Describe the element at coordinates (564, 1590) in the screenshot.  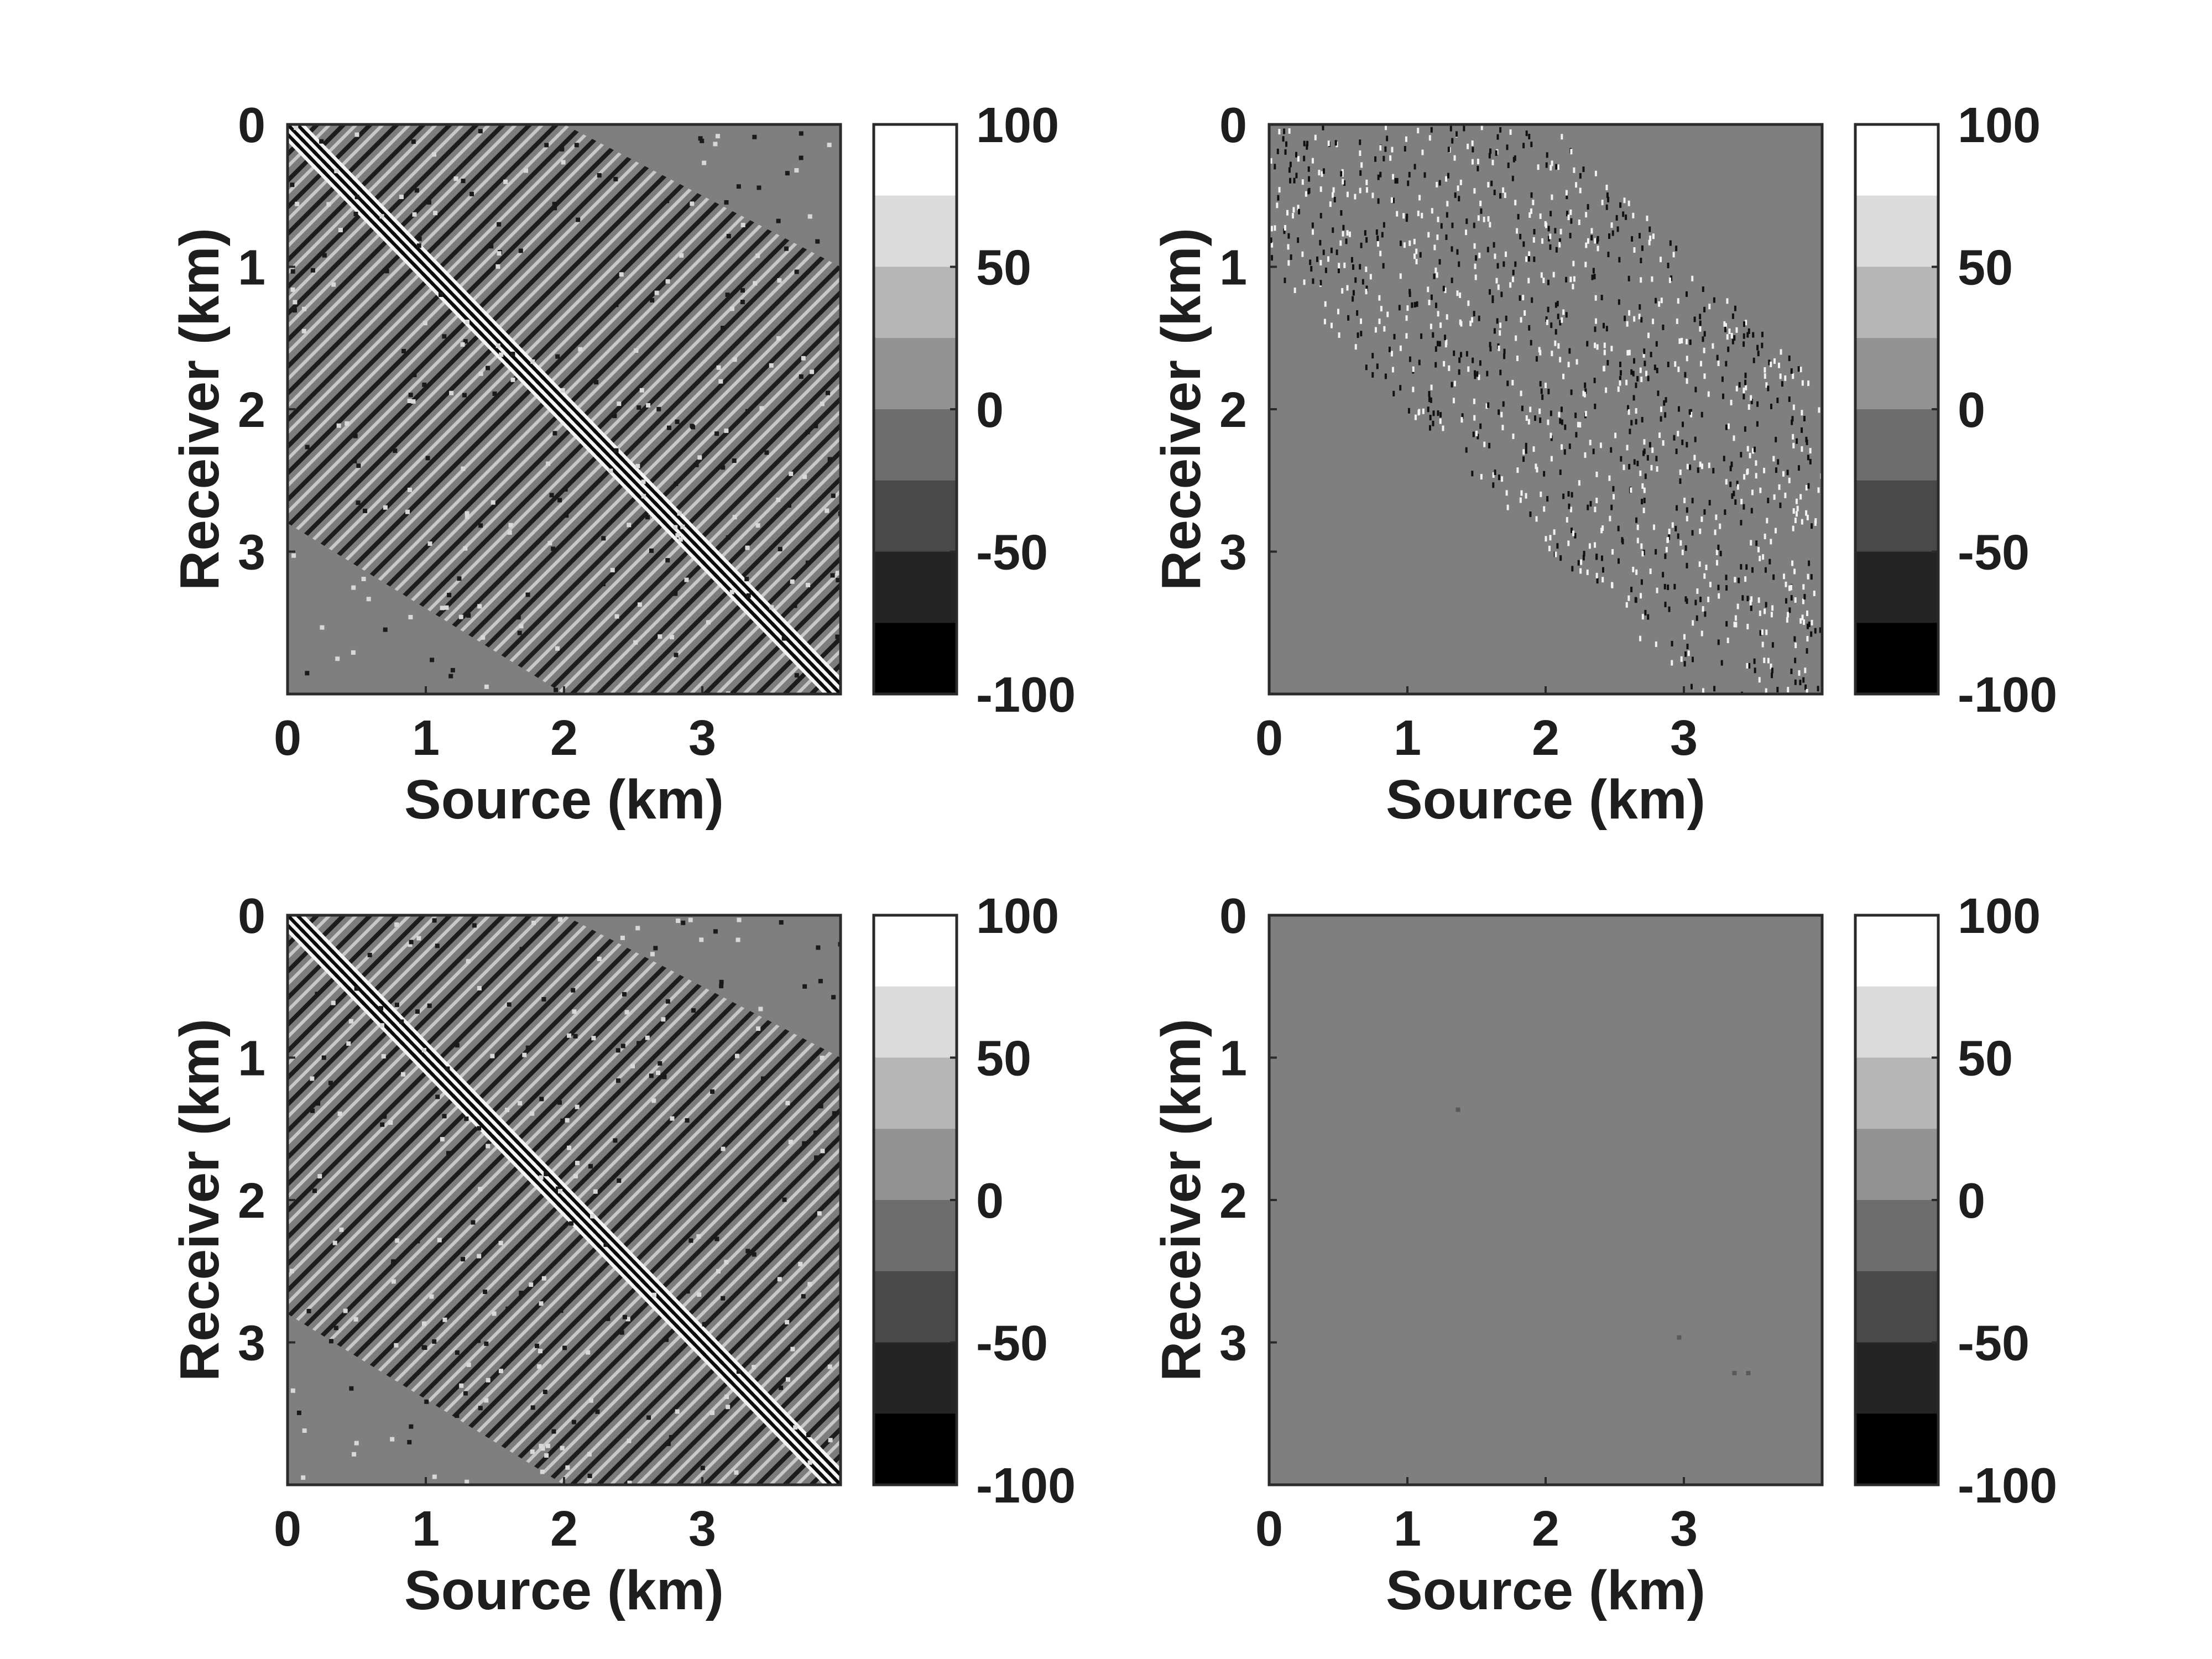
I see `x-axis-label: Source (km)` at that location.